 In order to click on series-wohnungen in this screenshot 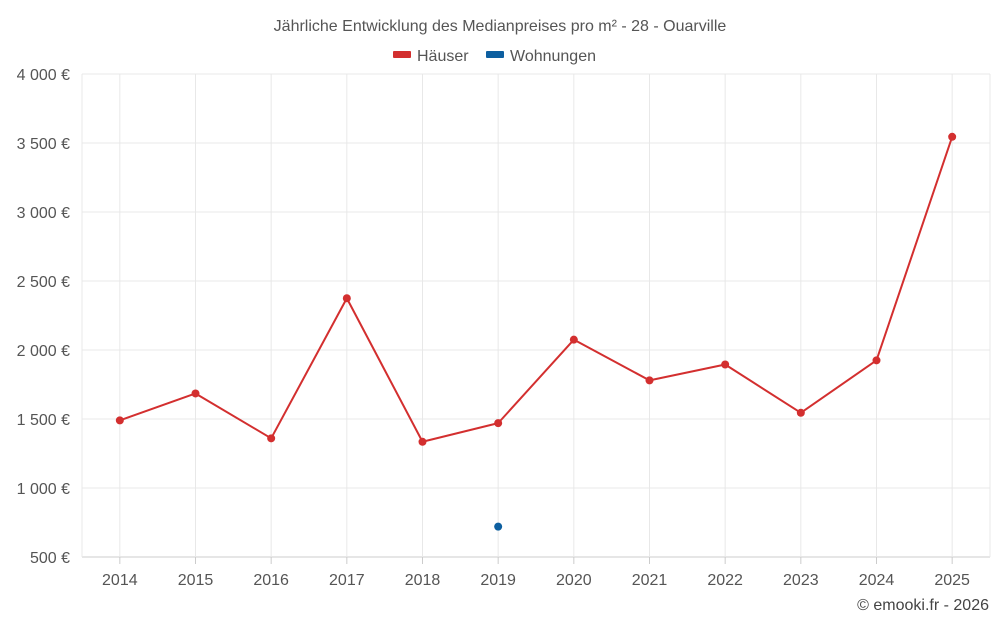, I will do `click(498, 526)`.